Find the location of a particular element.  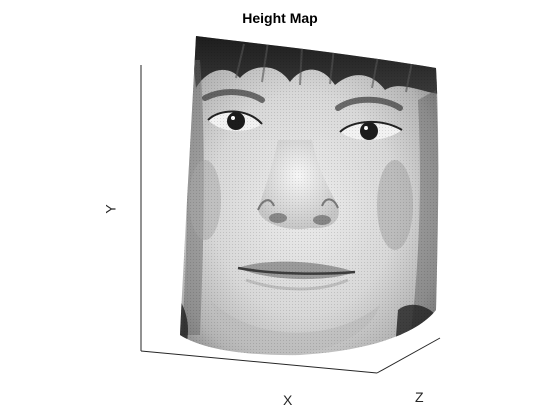

y-axis-label: Y is located at coordinates (110, 209).